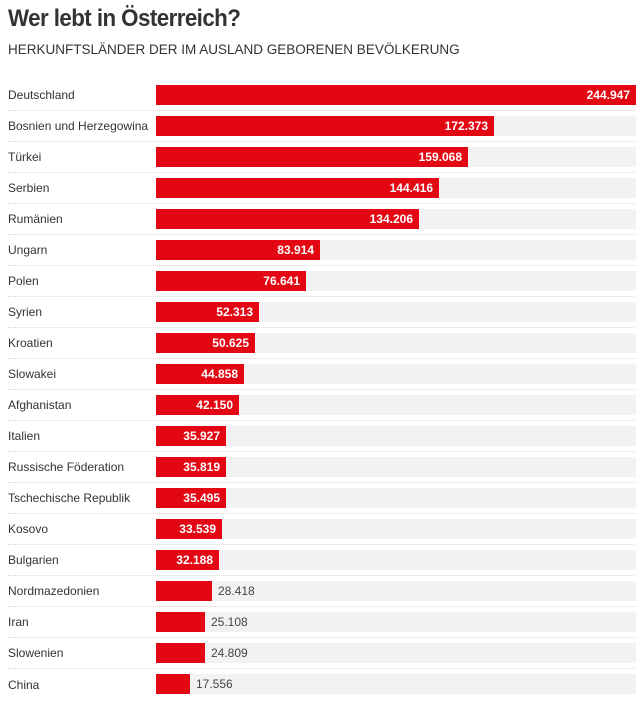 Image resolution: width=640 pixels, height=706 pixels. What do you see at coordinates (201, 498) in the screenshot?
I see `value-label: 35.495` at bounding box center [201, 498].